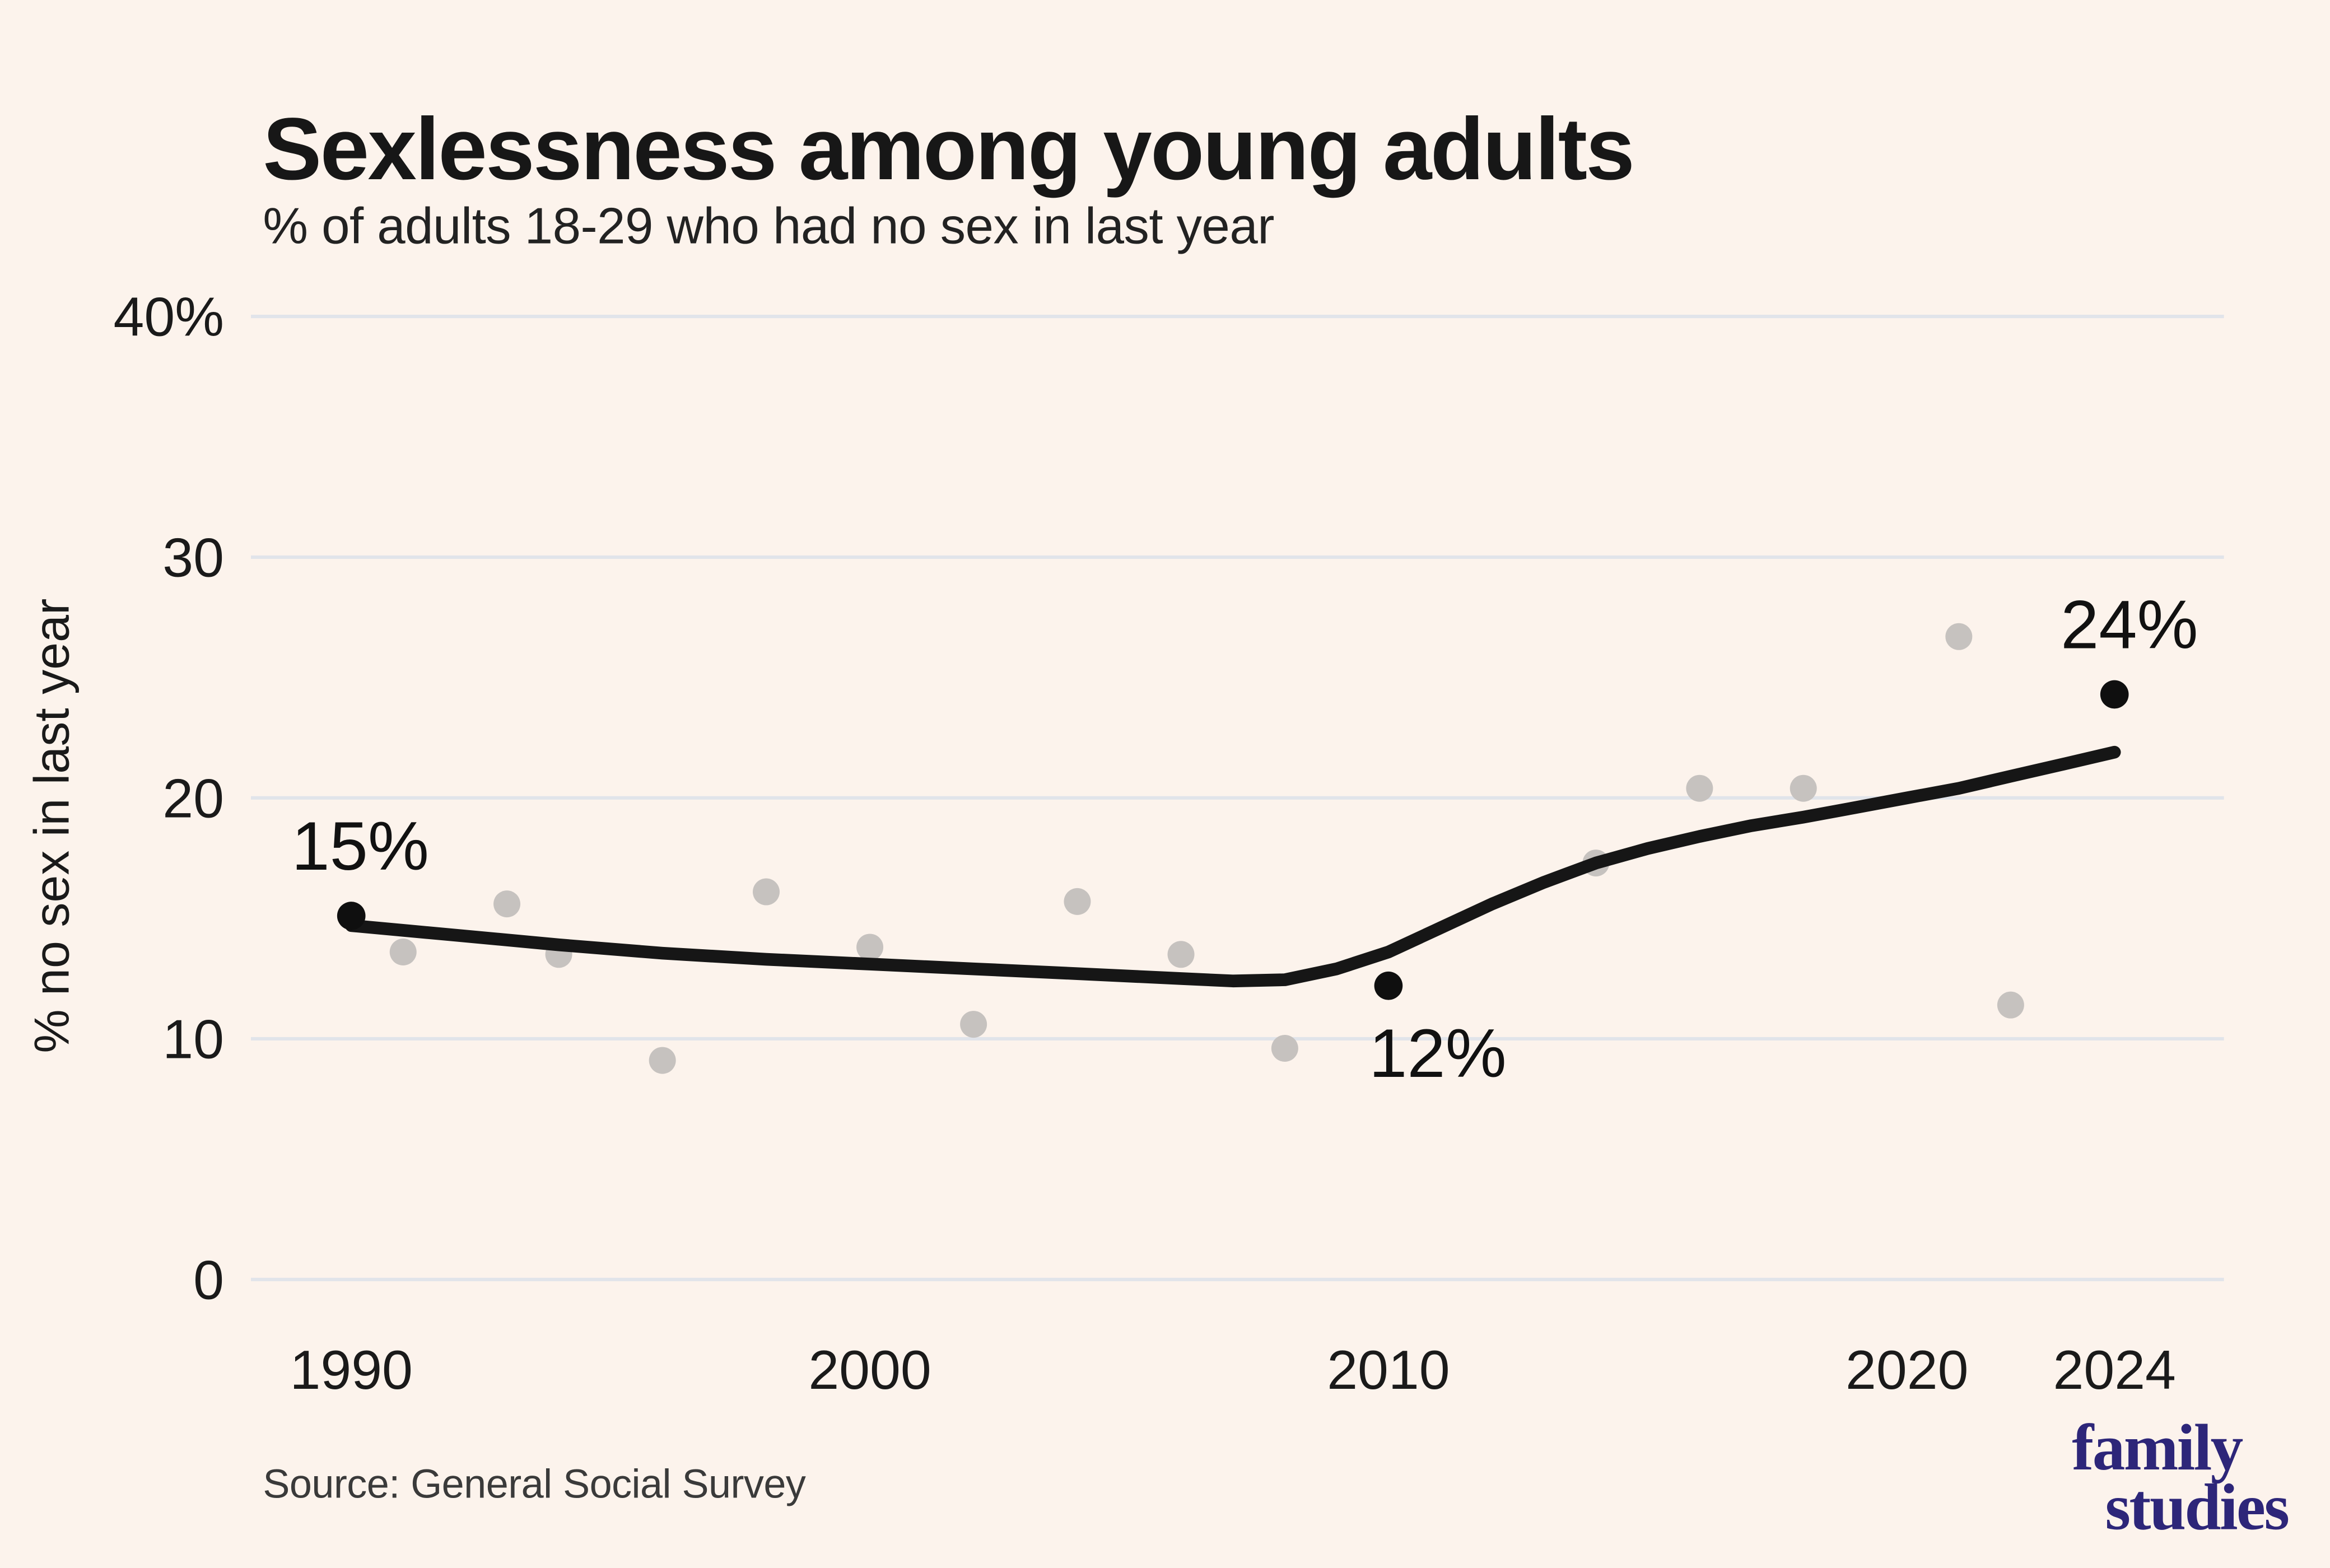 This screenshot has width=2330, height=1568. What do you see at coordinates (193, 798) in the screenshot?
I see `y-tick-label: 20` at bounding box center [193, 798].